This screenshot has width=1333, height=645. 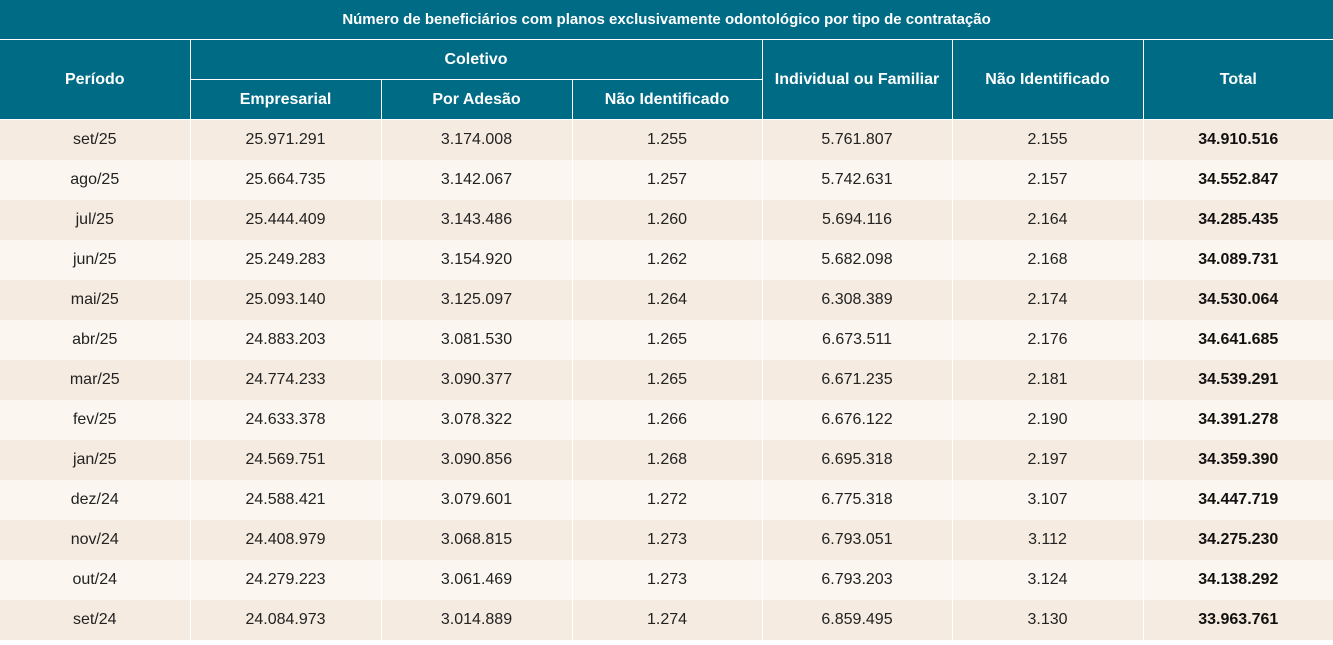 I want to click on cell-por-adesao: 3.090.856, so click(x=476, y=460).